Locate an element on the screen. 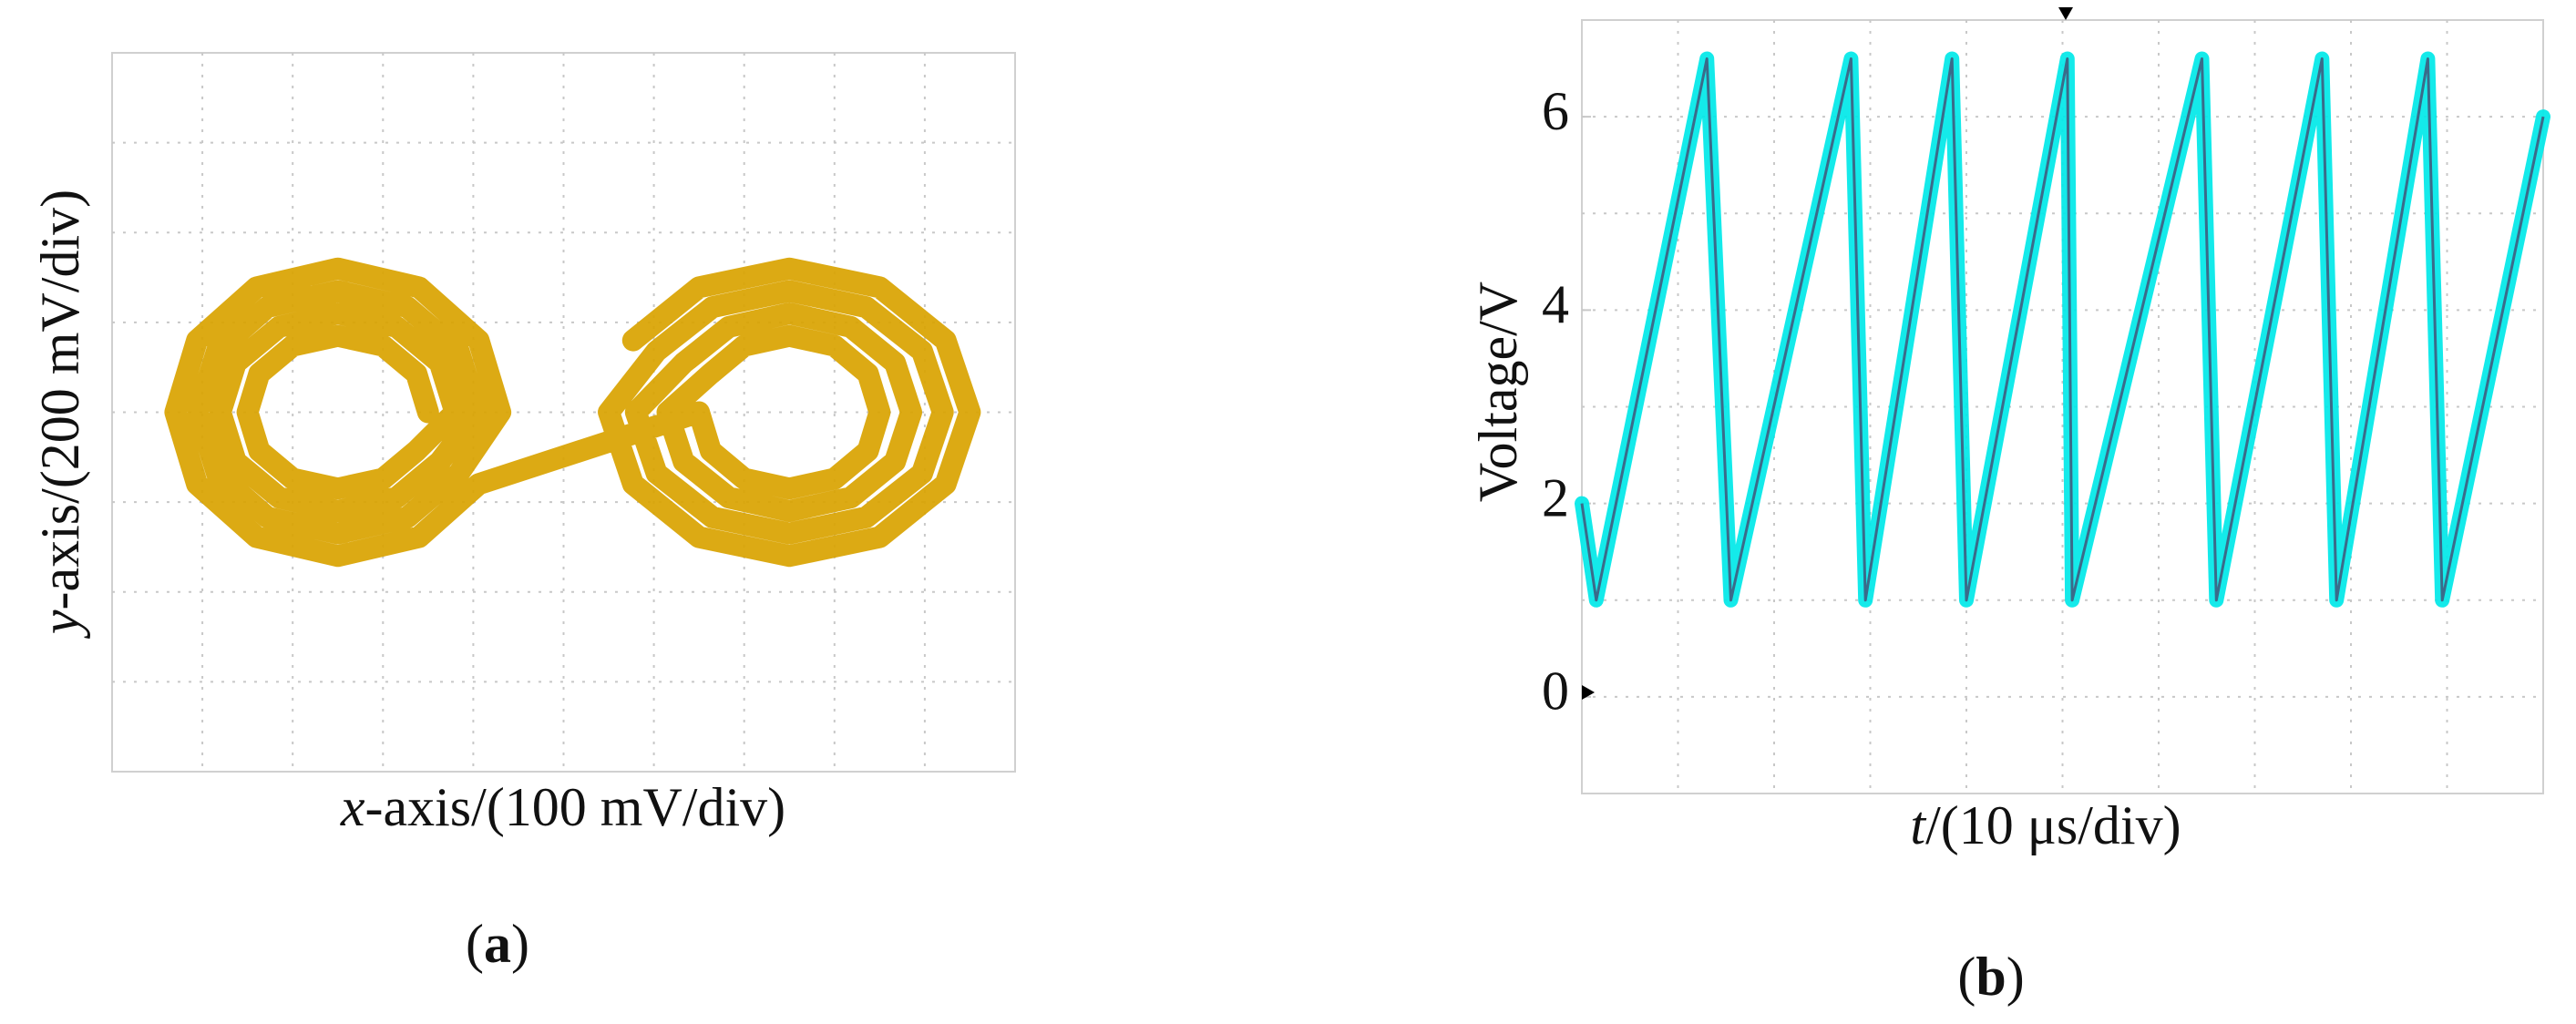 This screenshot has width=2576, height=1024. x-axis-label: x-axis/(100 mV/div) is located at coordinates (563, 807).